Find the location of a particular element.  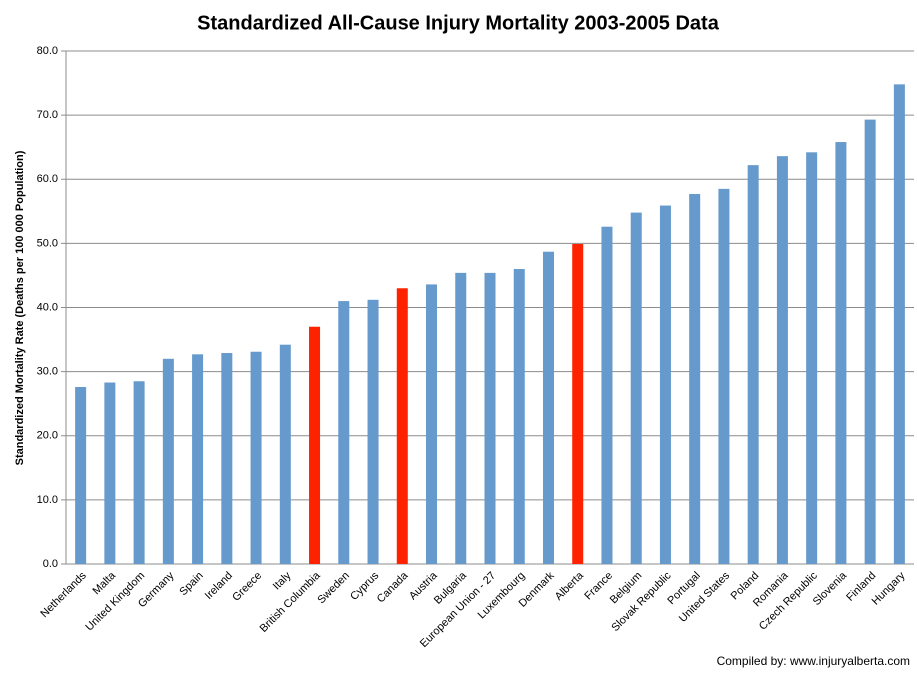

x-tick-label: Spain is located at coordinates (191, 584).